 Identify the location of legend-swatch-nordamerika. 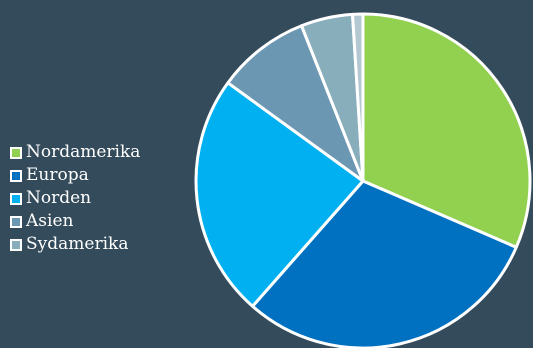
(16, 152).